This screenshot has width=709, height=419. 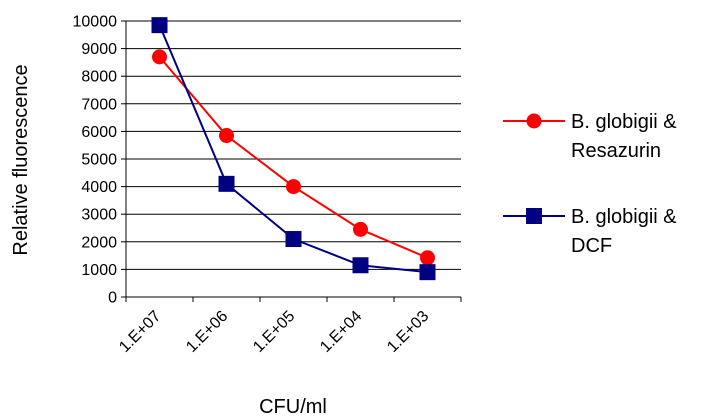 What do you see at coordinates (274, 332) in the screenshot?
I see `x-tick-label: 1.E+05` at bounding box center [274, 332].